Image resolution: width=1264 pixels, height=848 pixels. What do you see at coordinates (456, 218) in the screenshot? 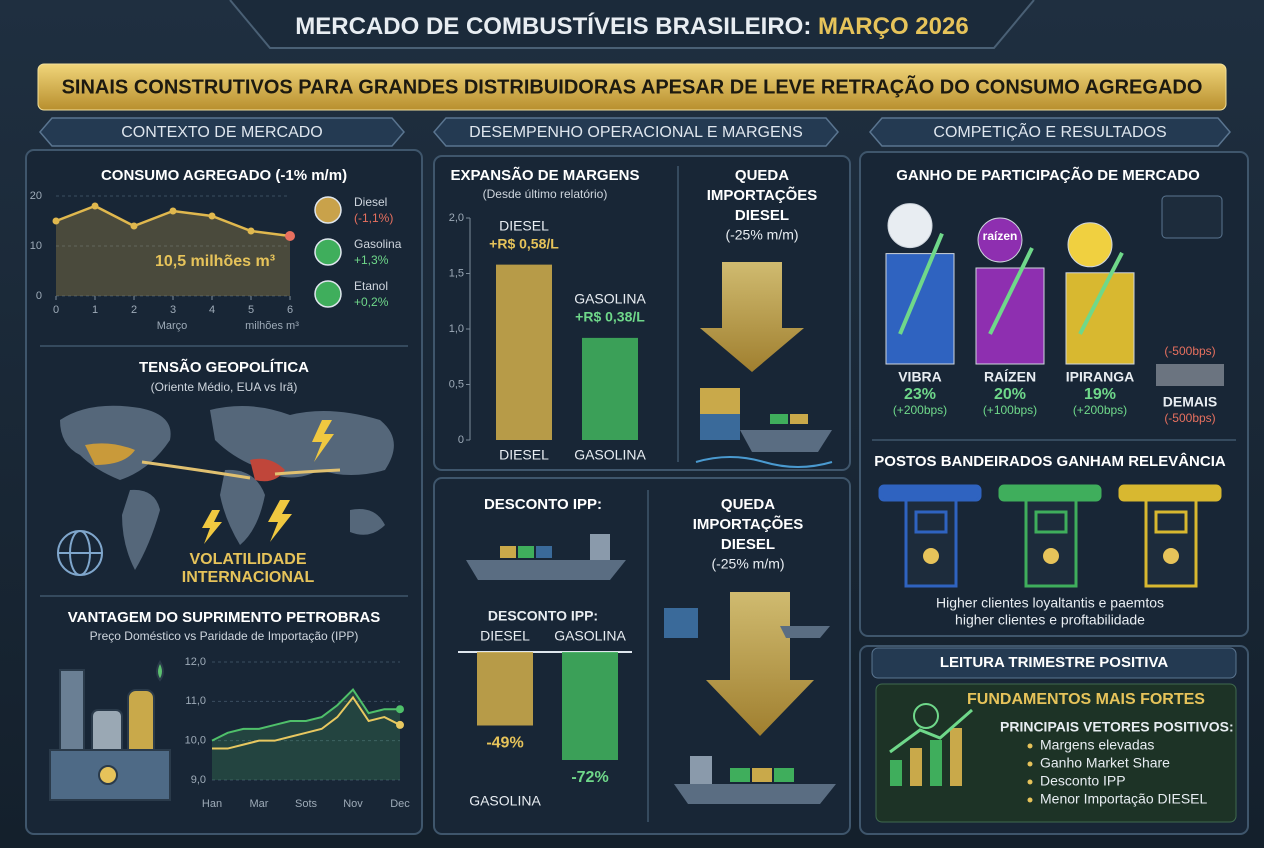
I see `y-tick-label: 2,0` at bounding box center [456, 218].